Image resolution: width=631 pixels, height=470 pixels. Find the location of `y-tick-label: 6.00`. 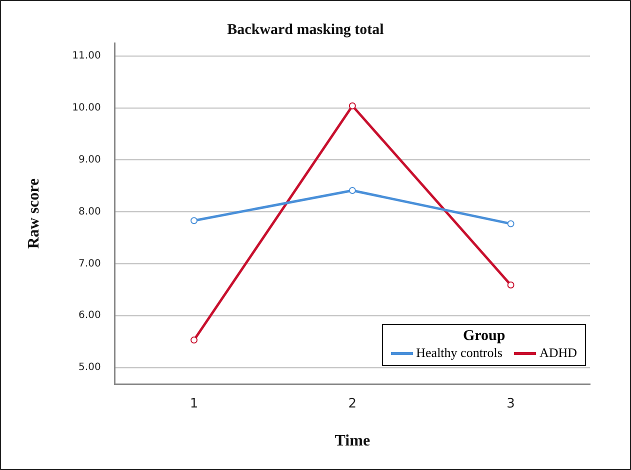

y-tick-label: 6.00 is located at coordinates (89, 316).